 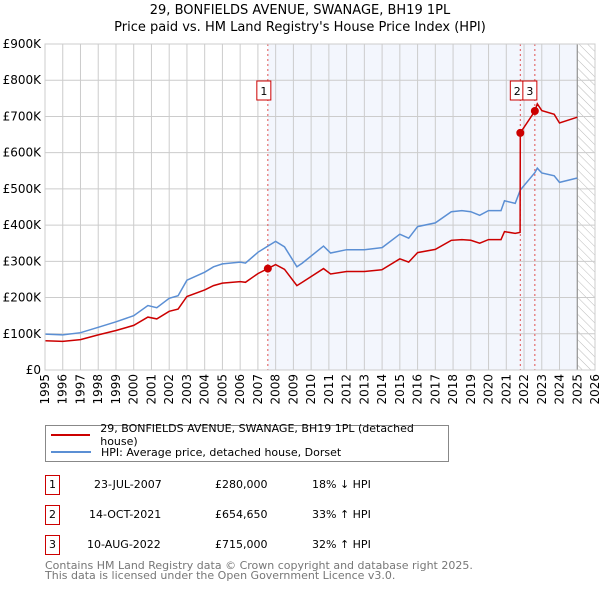 What do you see at coordinates (240, 389) in the screenshot?
I see `x-tick-label: 2006` at bounding box center [240, 389].